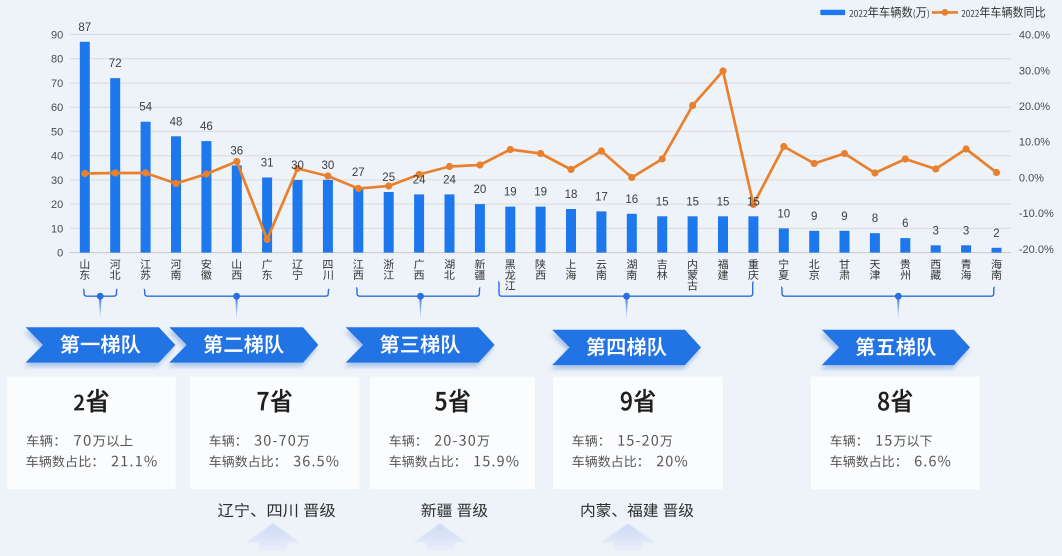  Describe the element at coordinates (631, 200) in the screenshot. I see `svg-text: 16` at that location.